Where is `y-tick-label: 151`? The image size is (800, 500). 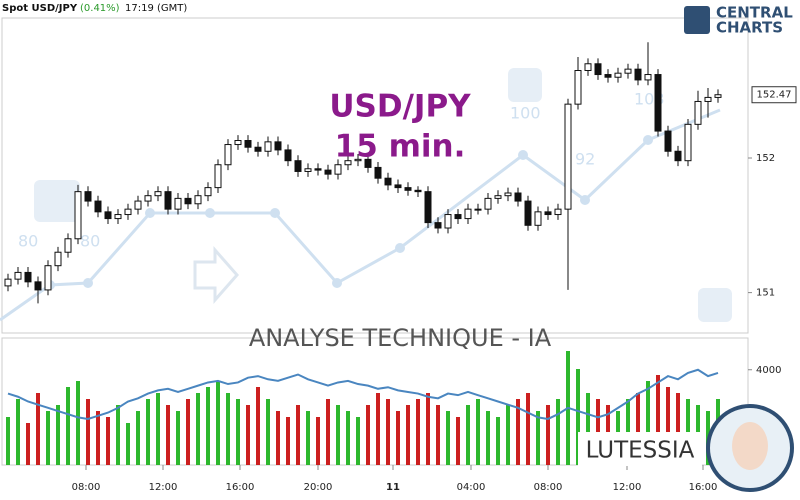 y-tick-label: 151 is located at coordinates (765, 293).